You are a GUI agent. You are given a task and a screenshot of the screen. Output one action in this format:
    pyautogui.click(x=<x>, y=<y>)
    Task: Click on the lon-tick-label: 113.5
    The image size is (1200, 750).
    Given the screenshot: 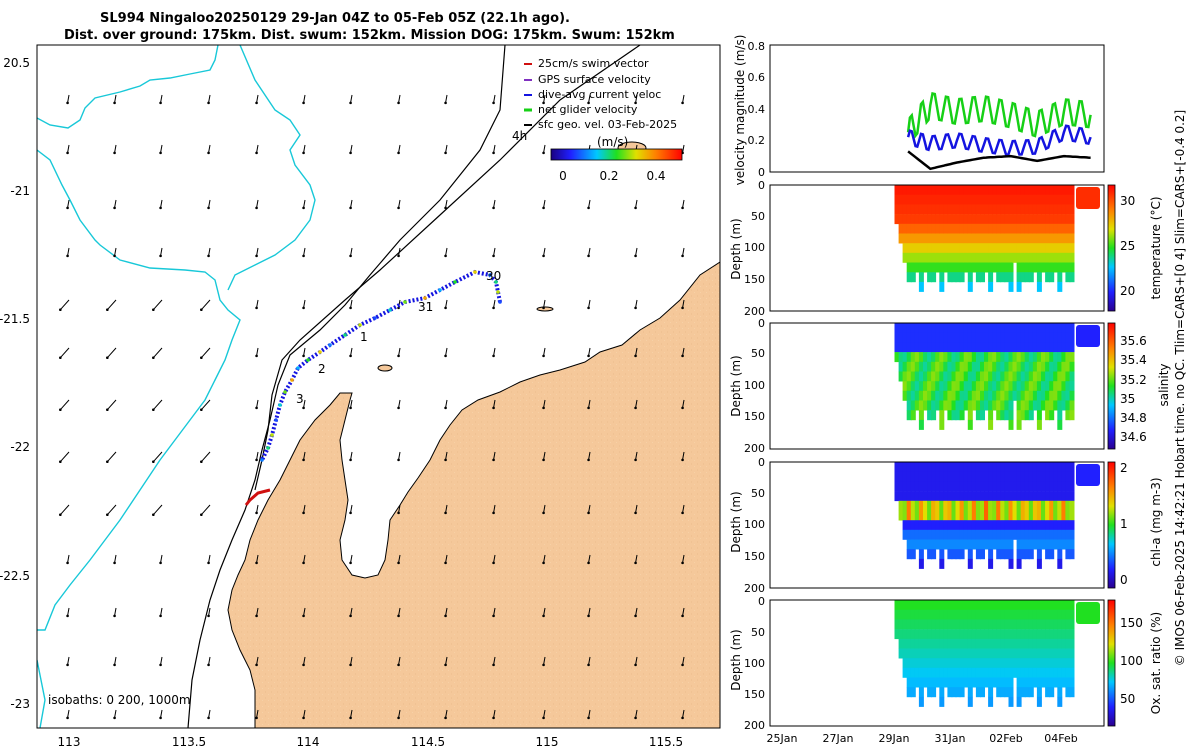 What is the action you would take?
    pyautogui.click(x=189, y=742)
    